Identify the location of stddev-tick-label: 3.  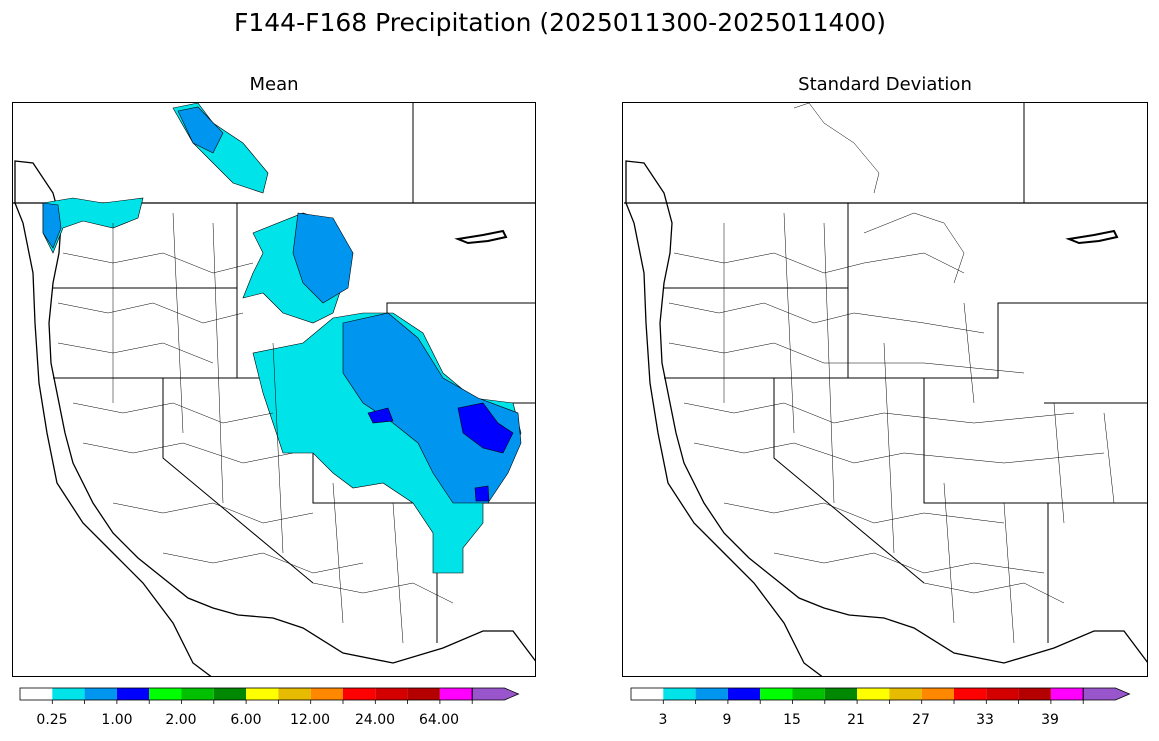
(663, 720).